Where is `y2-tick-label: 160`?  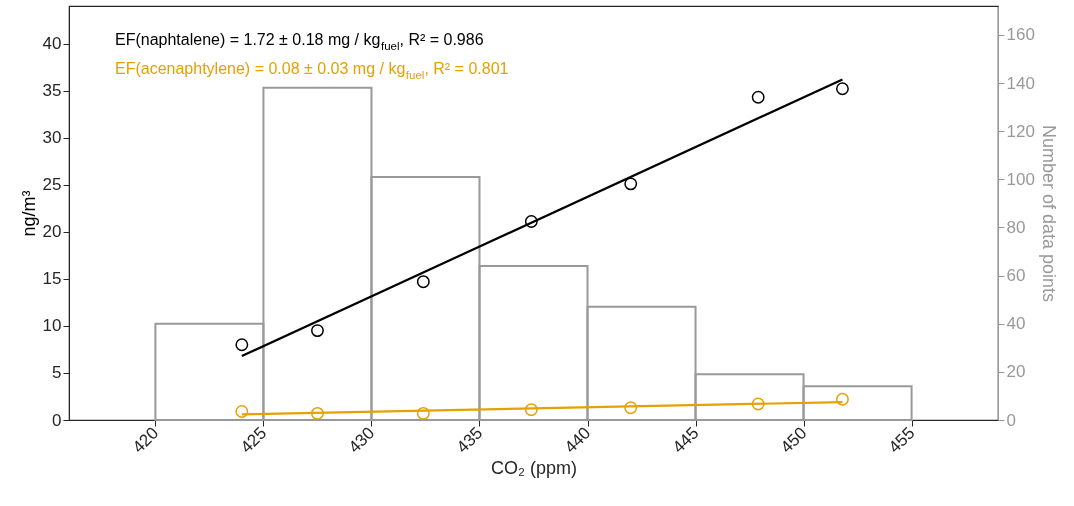
y2-tick-label: 160 is located at coordinates (1020, 35).